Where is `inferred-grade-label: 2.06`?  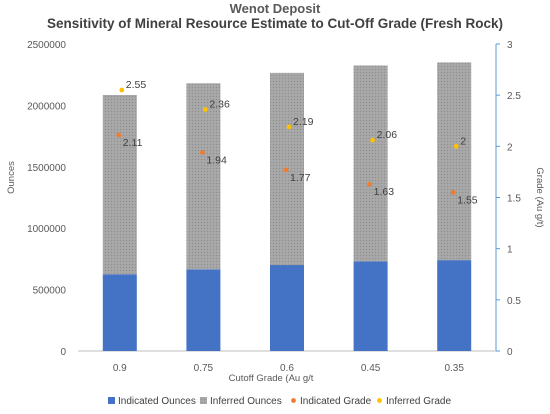 inferred-grade-label: 2.06 is located at coordinates (387, 135).